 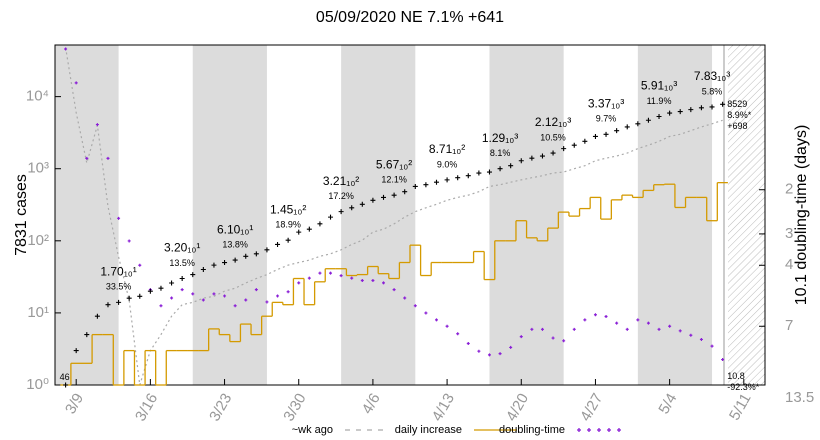 What do you see at coordinates (667, 403) in the screenshot?
I see `x-tick-label: 5/4` at bounding box center [667, 403].